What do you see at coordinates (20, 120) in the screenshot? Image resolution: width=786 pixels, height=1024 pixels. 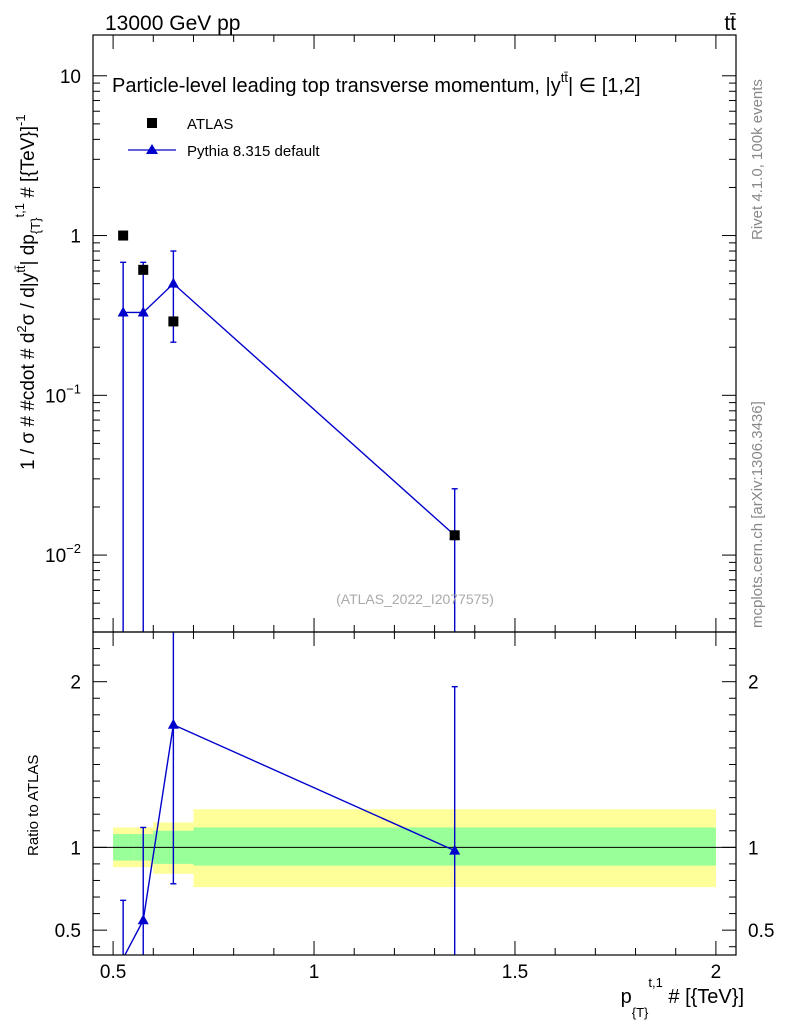 I see `ylabel-i: -1` at bounding box center [20, 120].